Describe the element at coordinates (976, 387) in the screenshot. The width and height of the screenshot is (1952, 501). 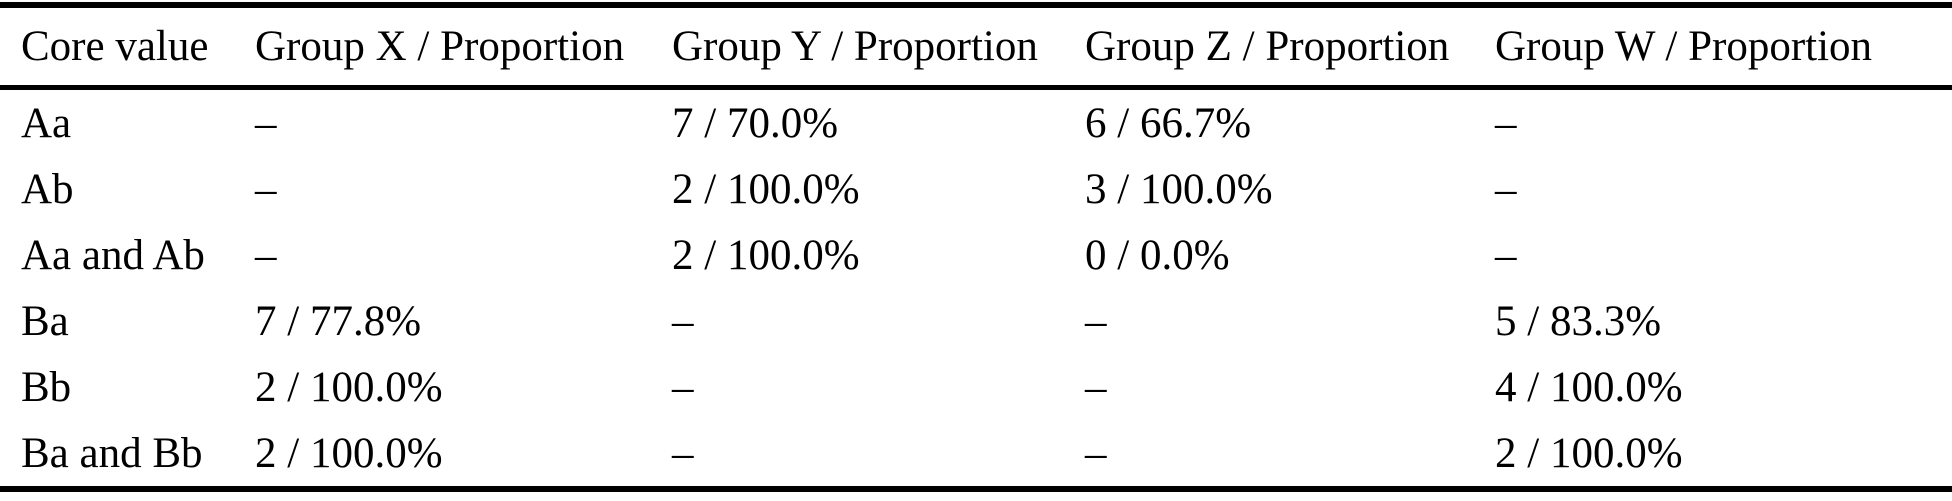
I see `table-row: Bb 2 / 100.0% – – 4 / 100.0%` at that location.